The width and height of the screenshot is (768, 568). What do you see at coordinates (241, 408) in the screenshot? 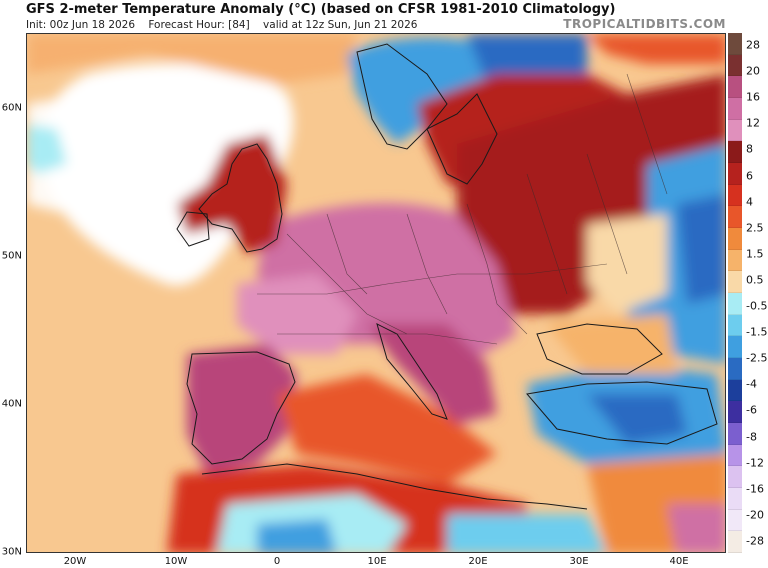
I see `iberia-outline` at bounding box center [241, 408].